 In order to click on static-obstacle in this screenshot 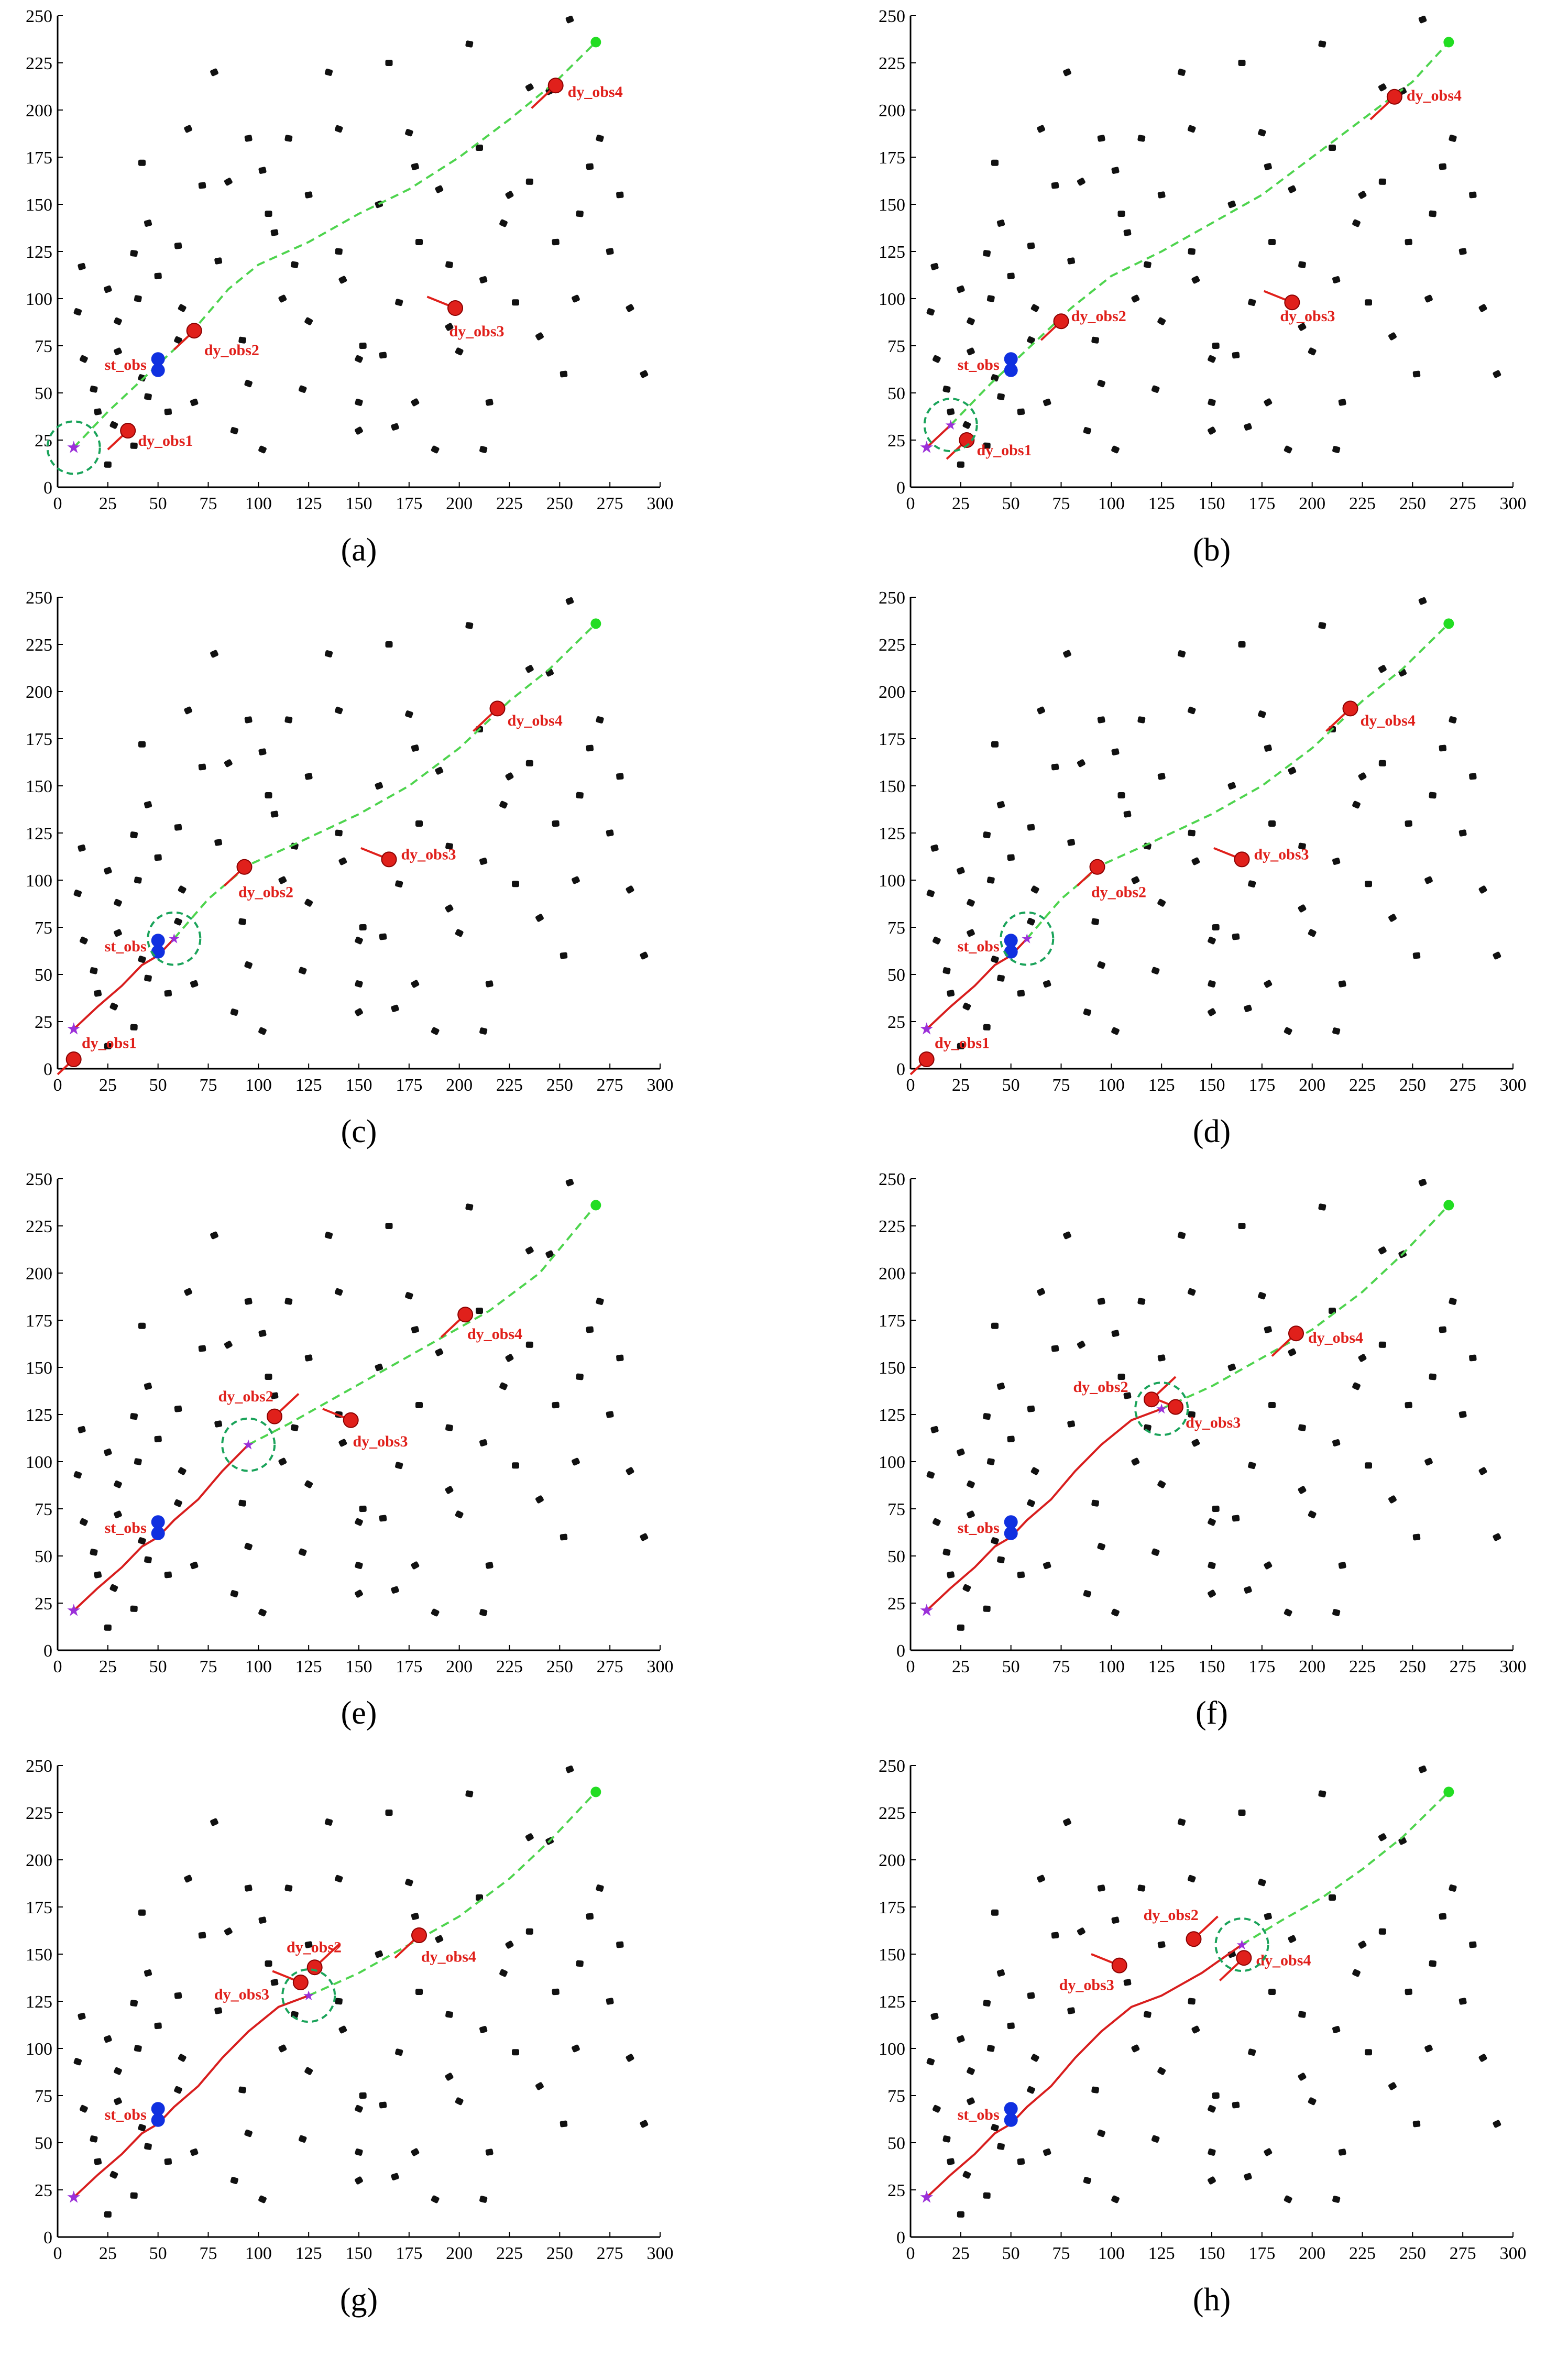, I will do `click(1011, 1522)`.